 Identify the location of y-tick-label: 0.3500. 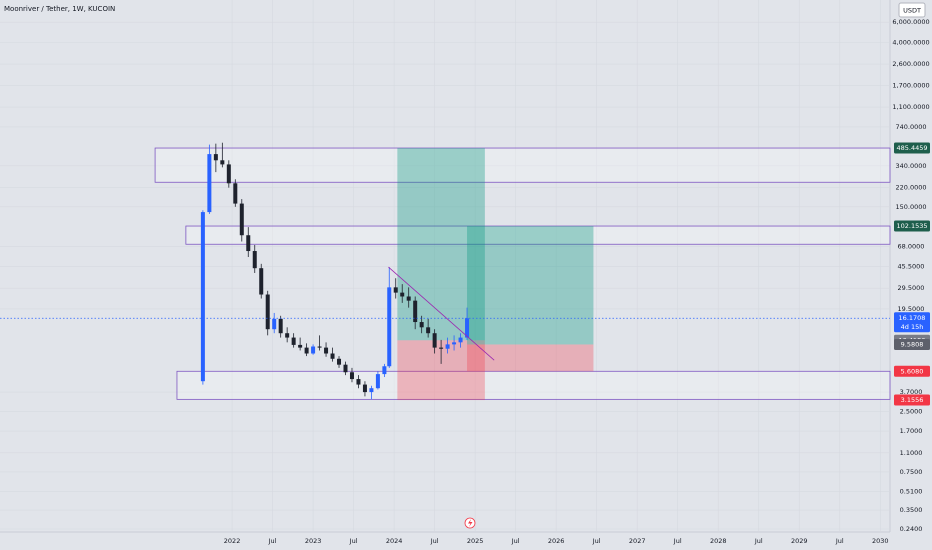
(911, 510).